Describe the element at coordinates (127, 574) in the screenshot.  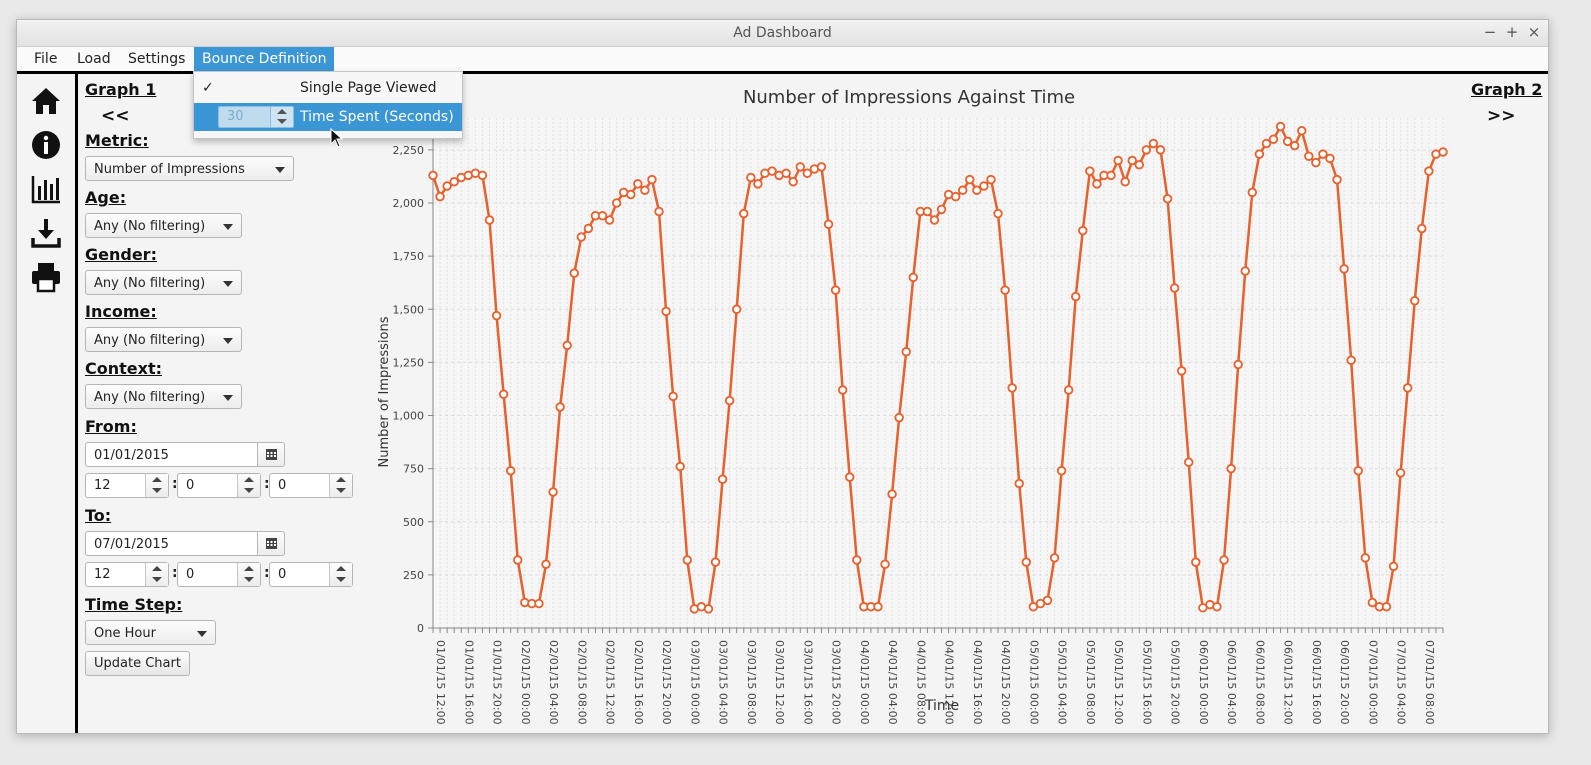
I see `to-hour-spinner: 12` at that location.